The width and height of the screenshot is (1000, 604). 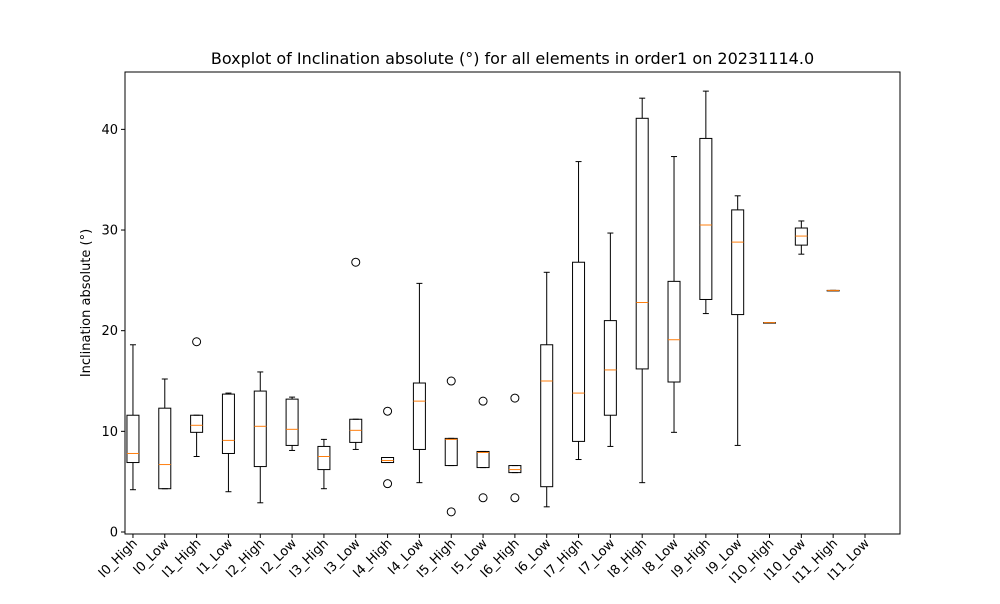 What do you see at coordinates (770, 323) in the screenshot?
I see `box-I10_High` at bounding box center [770, 323].